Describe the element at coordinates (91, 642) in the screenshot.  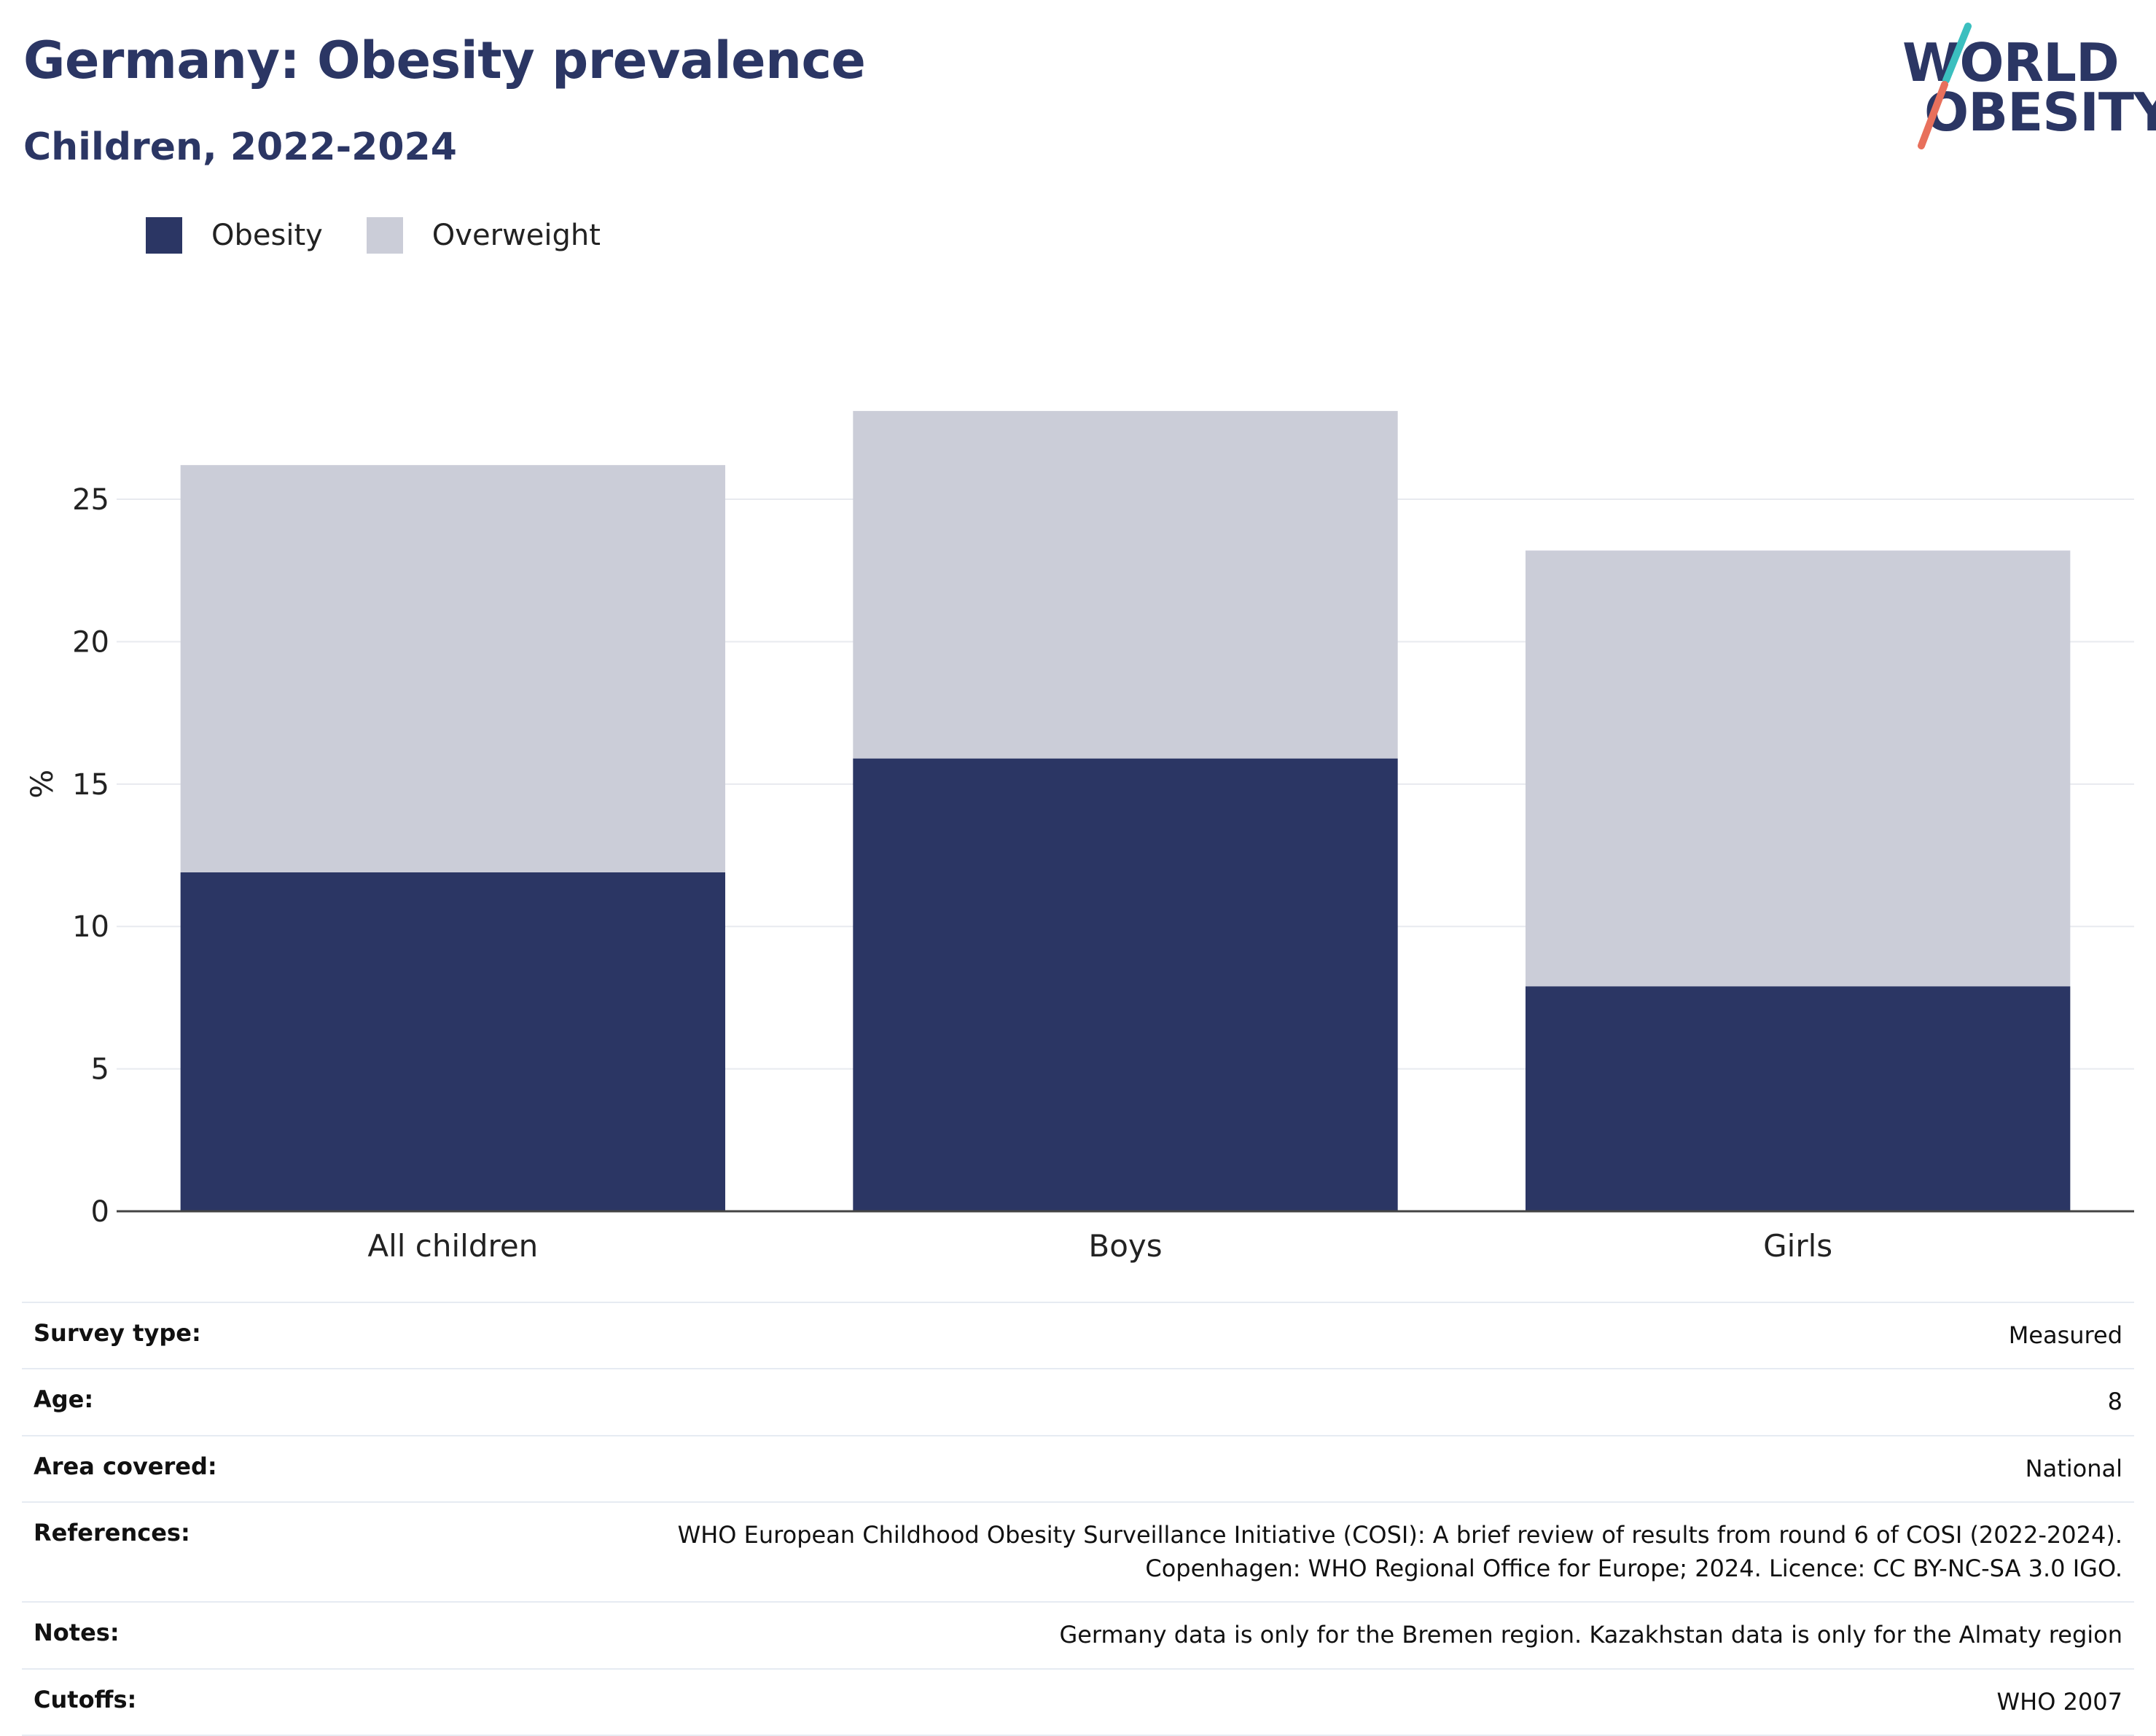
I see `y-tick-label: 20` at that location.